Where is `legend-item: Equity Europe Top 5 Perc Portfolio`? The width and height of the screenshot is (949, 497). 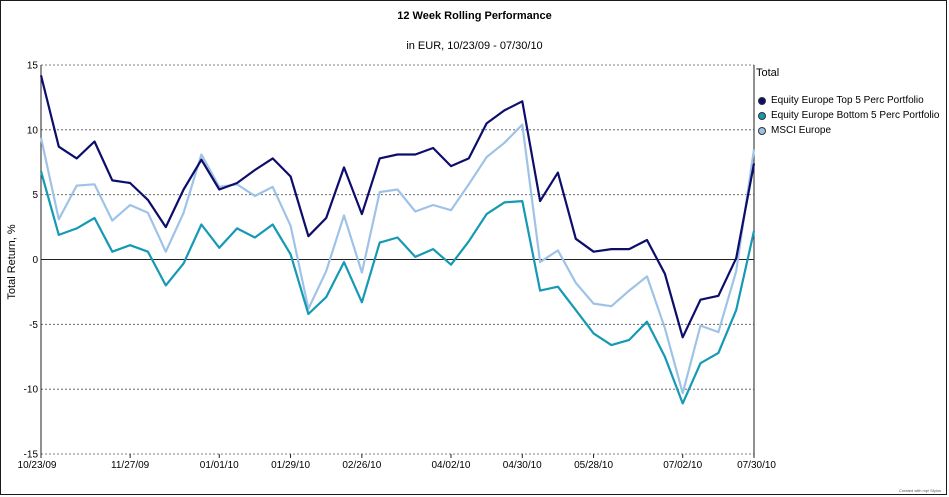 legend-item: Equity Europe Top 5 Perc Portfolio is located at coordinates (848, 100).